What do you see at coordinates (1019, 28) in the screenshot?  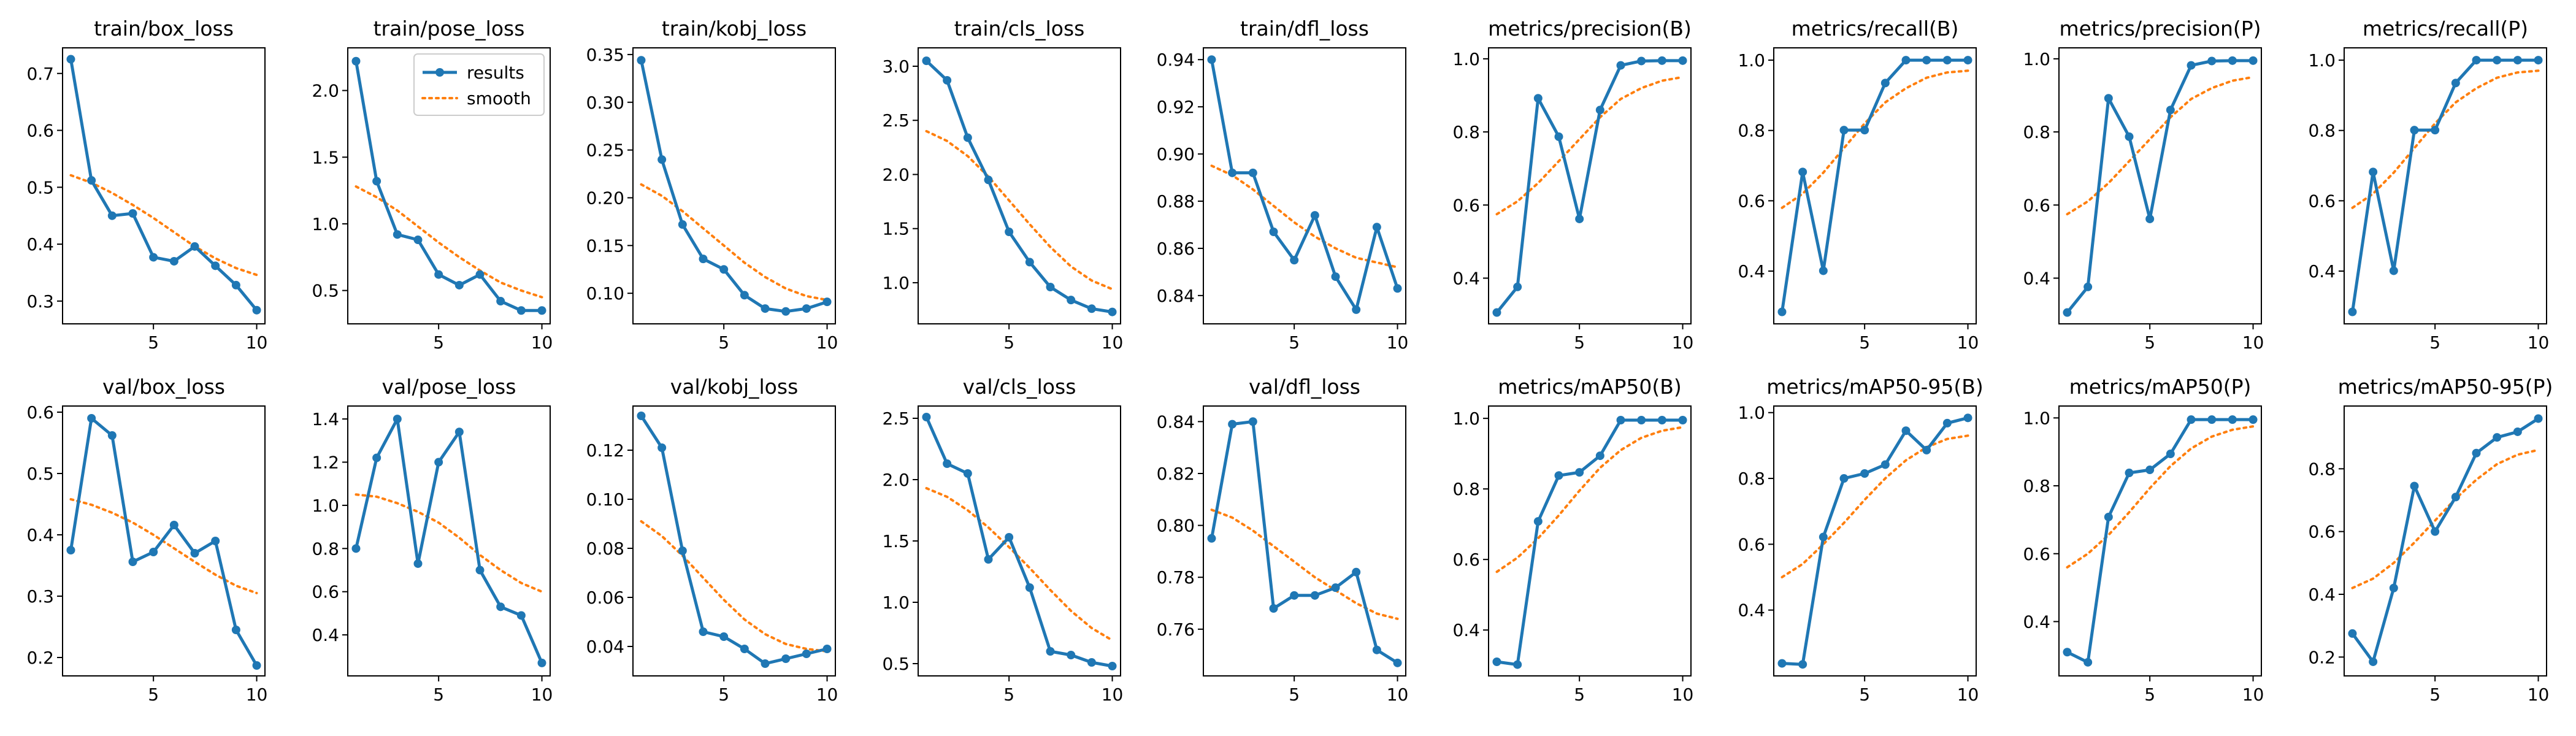 I see `subplot-title: train/cls_loss` at bounding box center [1019, 28].